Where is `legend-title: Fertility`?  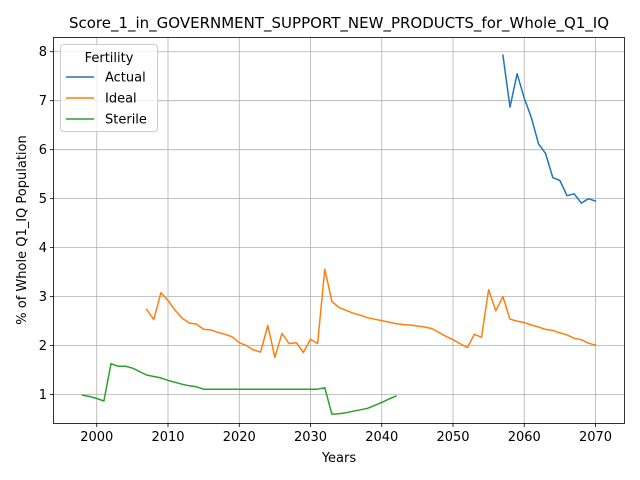
legend-title: Fertility is located at coordinates (109, 58).